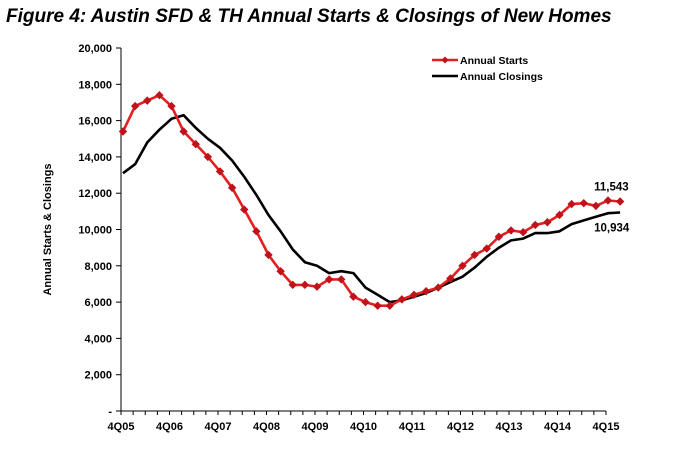 This screenshot has height=459, width=677. I want to click on y-tick-label: 2,000, so click(98, 376).